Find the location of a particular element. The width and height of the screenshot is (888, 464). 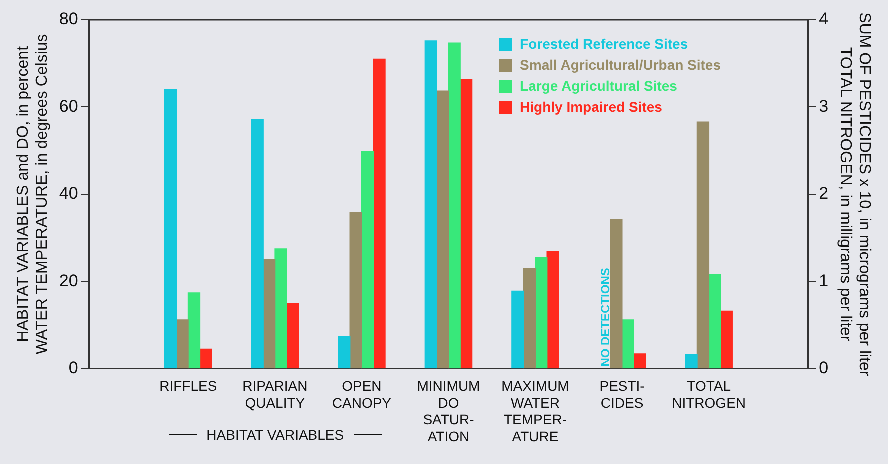

x-tick-label: PESTI- CIDES is located at coordinates (623, 394).